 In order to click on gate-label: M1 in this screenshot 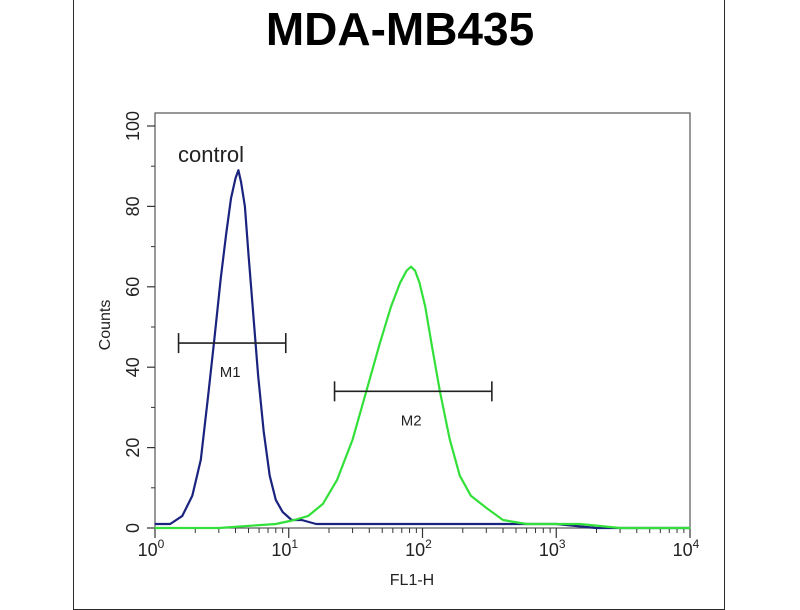, I will do `click(230, 372)`.